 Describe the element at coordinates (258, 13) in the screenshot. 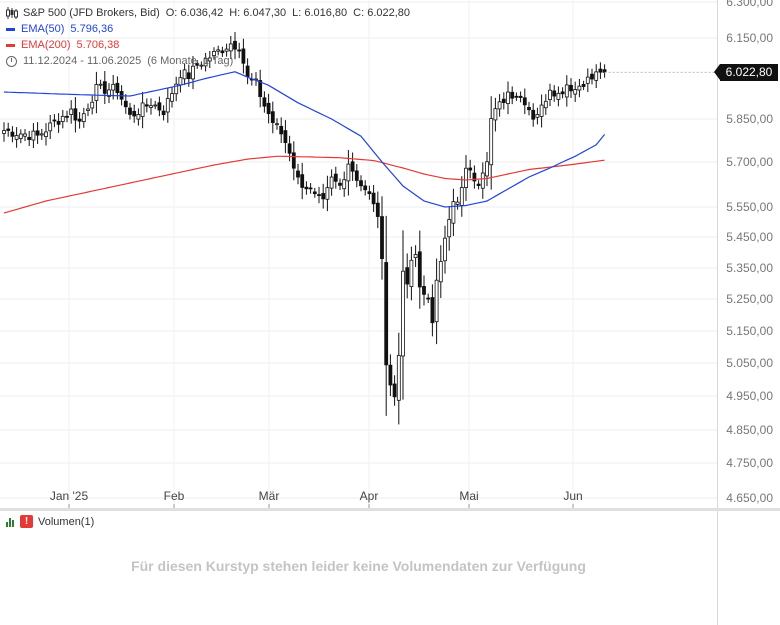

I see `high-value: H: 6.047,30` at that location.